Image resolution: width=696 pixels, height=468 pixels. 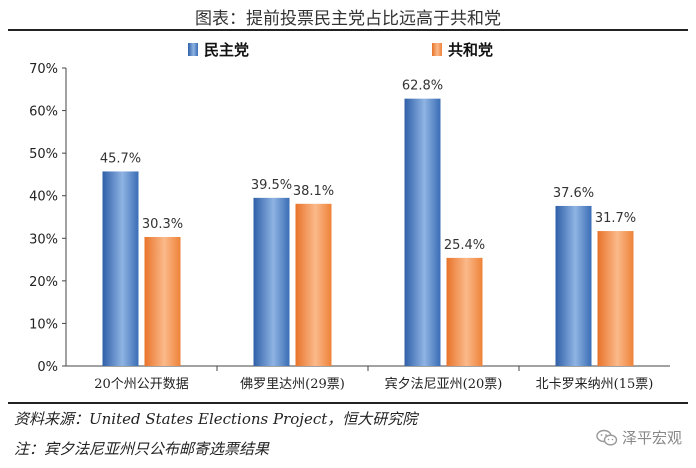 I want to click on data-label: 39.5%, so click(x=271, y=185).